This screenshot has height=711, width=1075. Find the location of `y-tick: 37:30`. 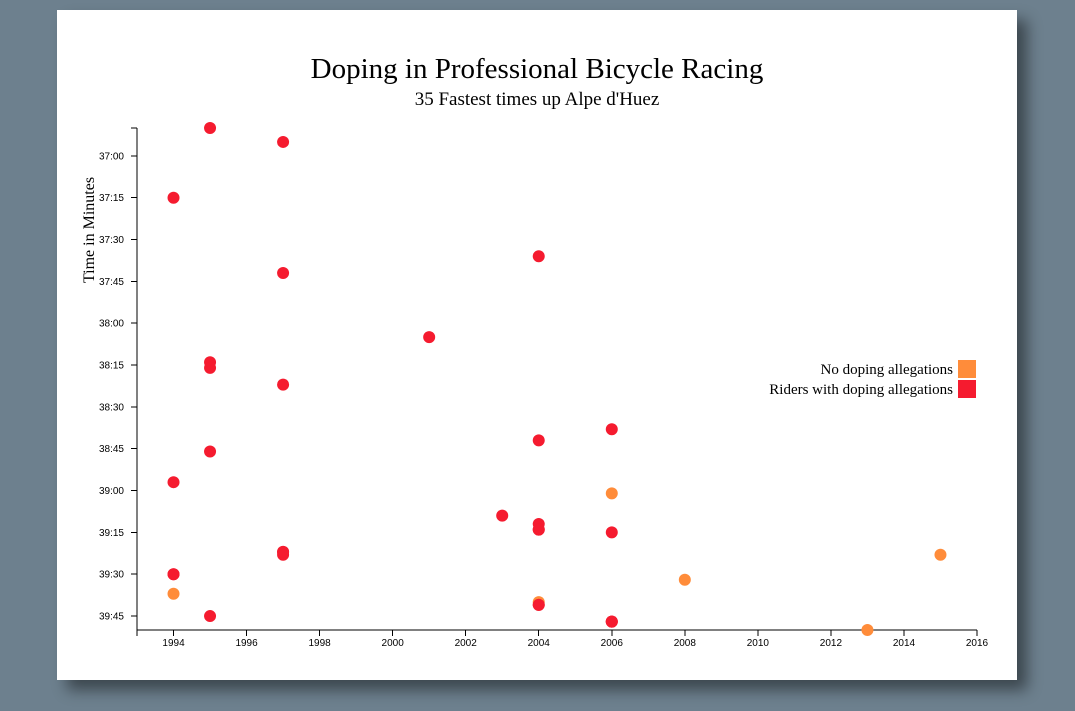

y-tick: 37:30 is located at coordinates (118, 240).